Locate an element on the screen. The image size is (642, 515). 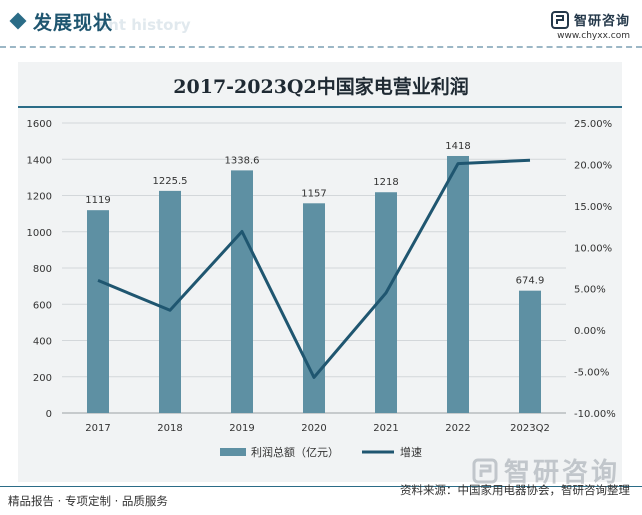
bar-value-label: 674.9 is located at coordinates (530, 281).